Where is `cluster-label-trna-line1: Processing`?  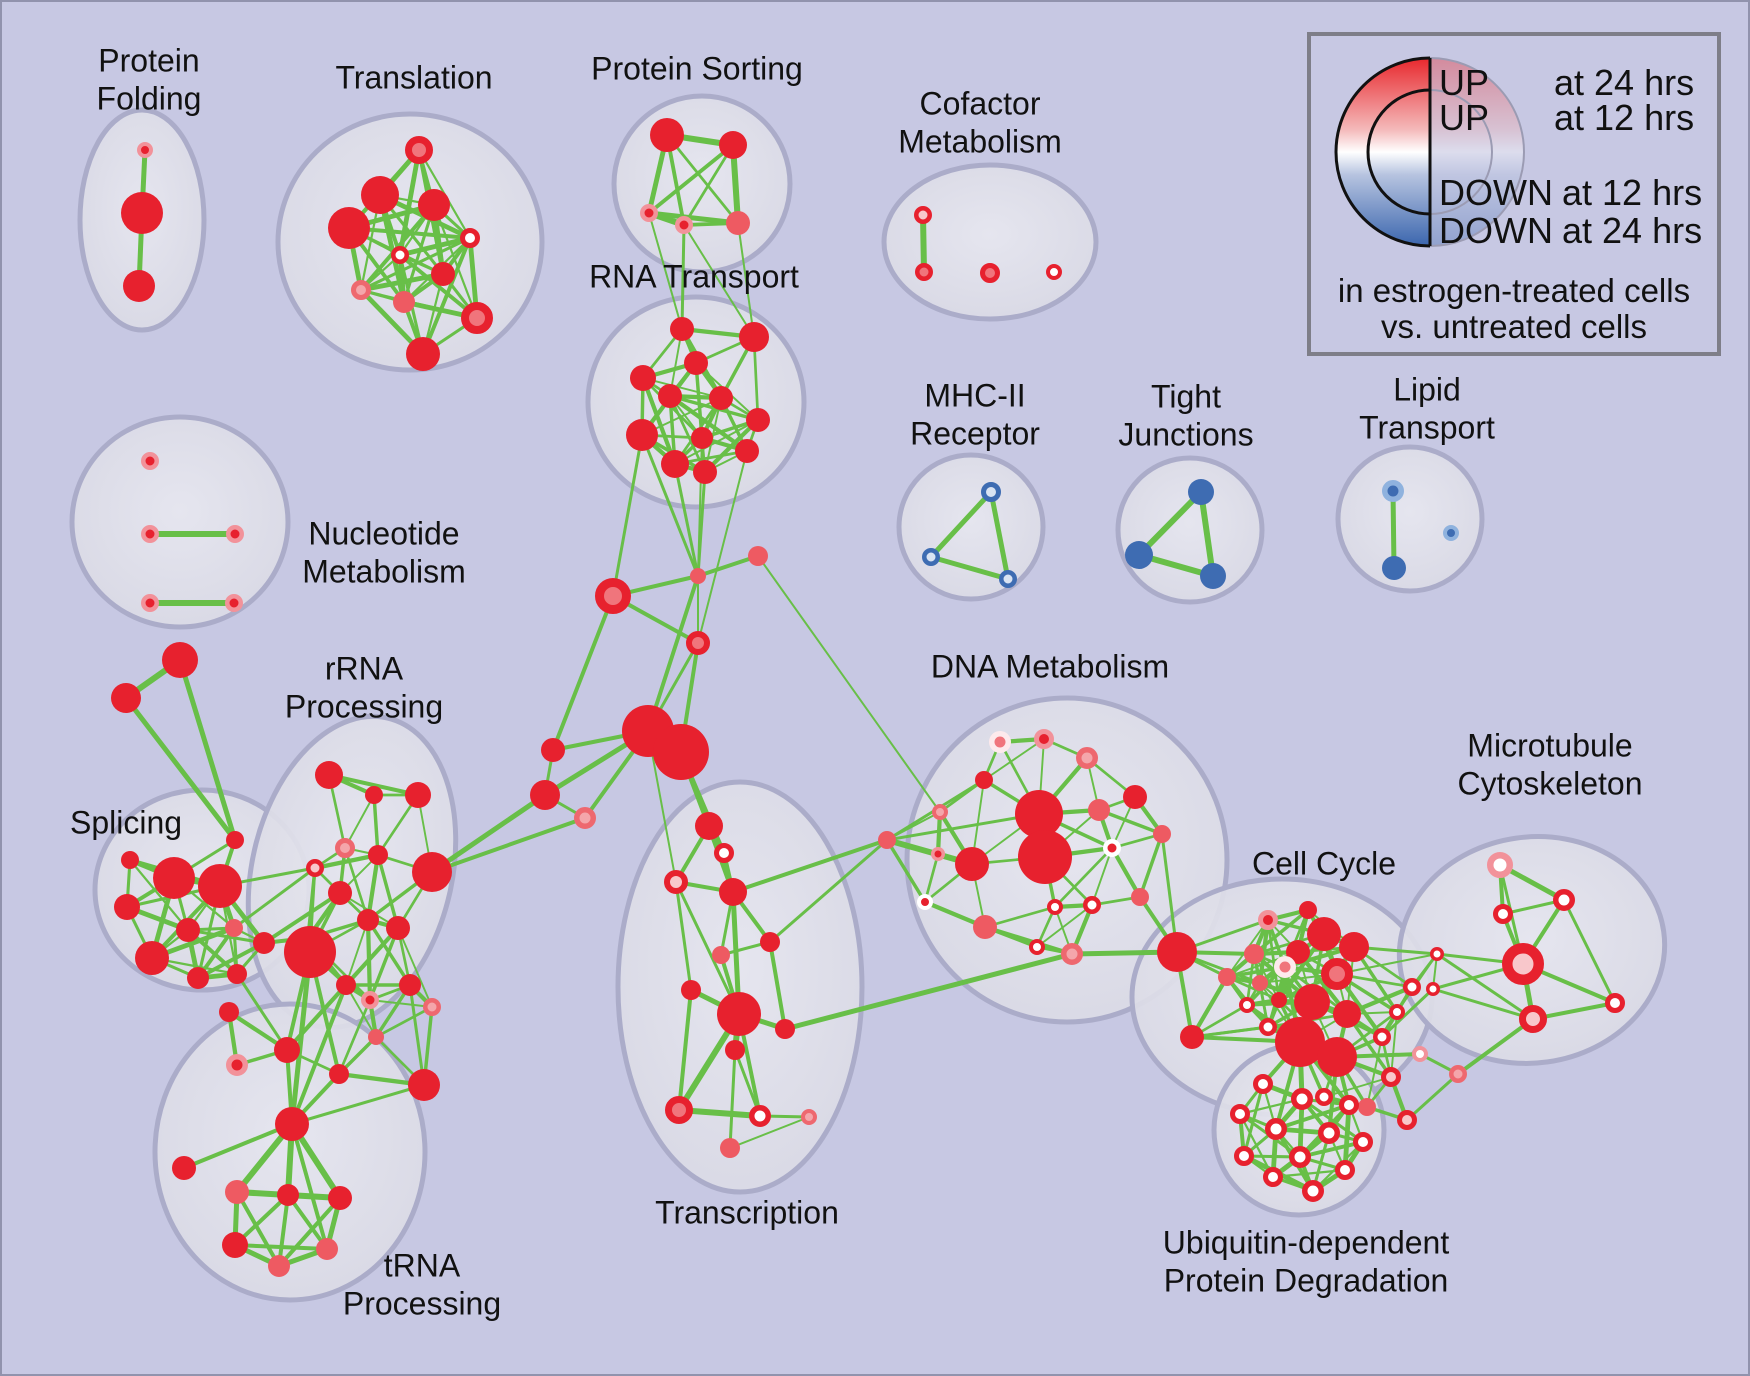 cluster-label-trna-line1: Processing is located at coordinates (422, 1303).